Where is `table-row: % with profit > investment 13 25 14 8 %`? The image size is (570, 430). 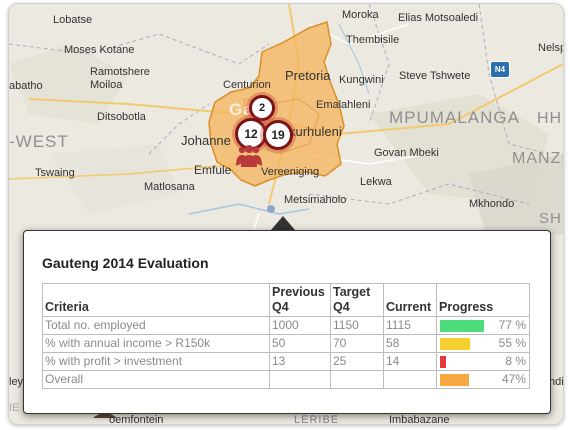 table-row: % with profit > investment 13 25 14 8 % is located at coordinates (286, 361).